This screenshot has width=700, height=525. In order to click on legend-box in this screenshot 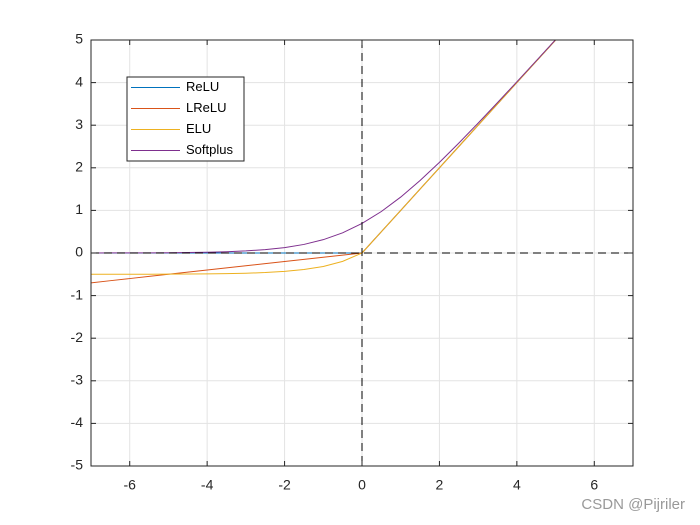, I will do `click(185, 119)`.